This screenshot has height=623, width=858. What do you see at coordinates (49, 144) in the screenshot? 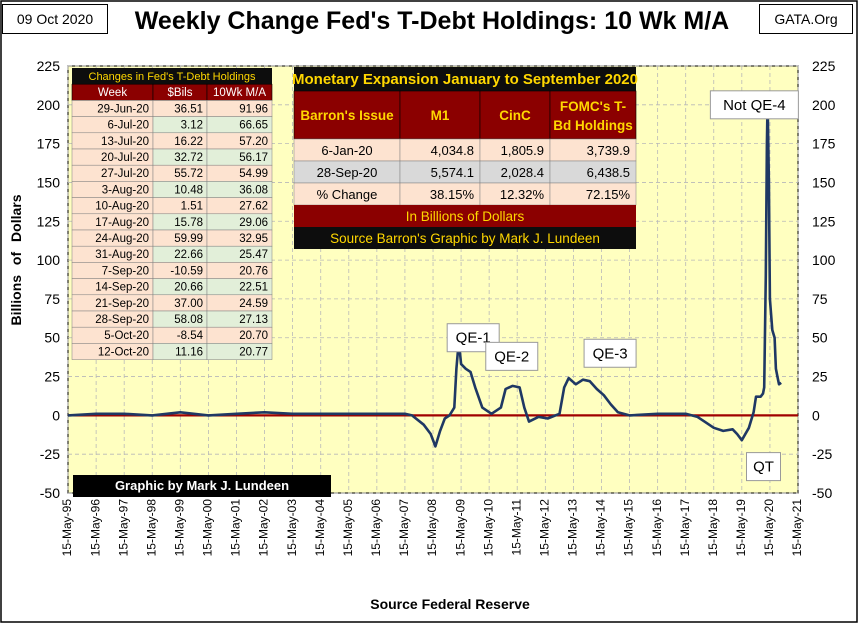
I see `y-tick-label-left: 175` at bounding box center [49, 144].